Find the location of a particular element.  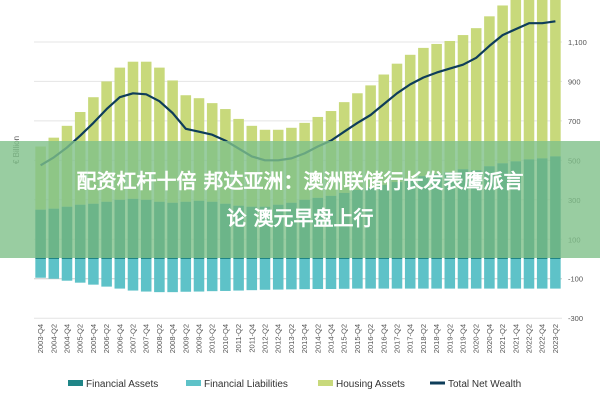

x-tick-label: 2013-Q4 is located at coordinates (304, 338).